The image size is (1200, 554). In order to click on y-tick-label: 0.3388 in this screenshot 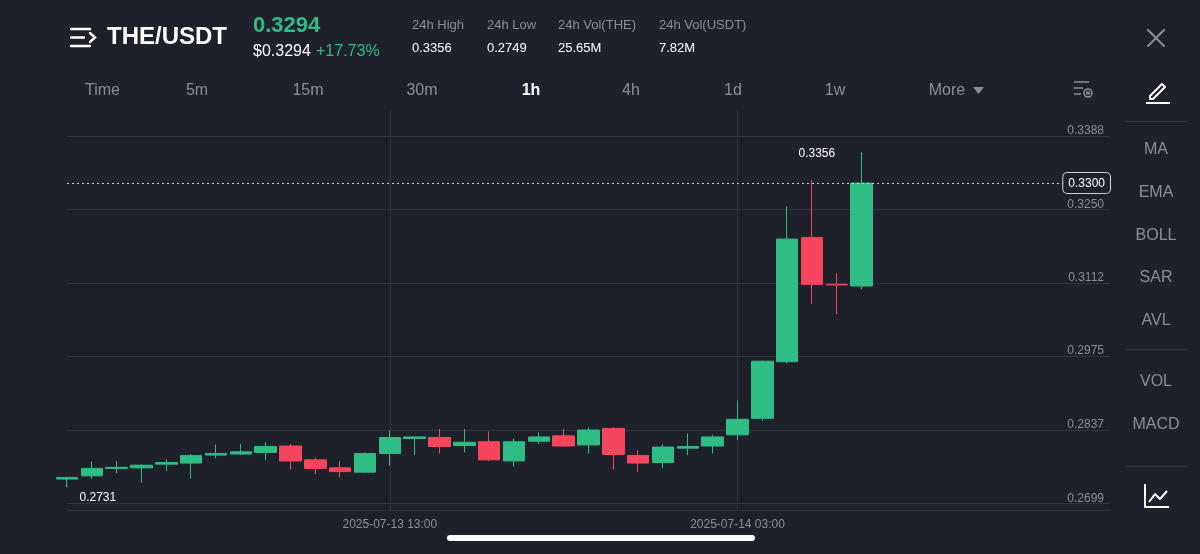, I will do `click(1086, 130)`.